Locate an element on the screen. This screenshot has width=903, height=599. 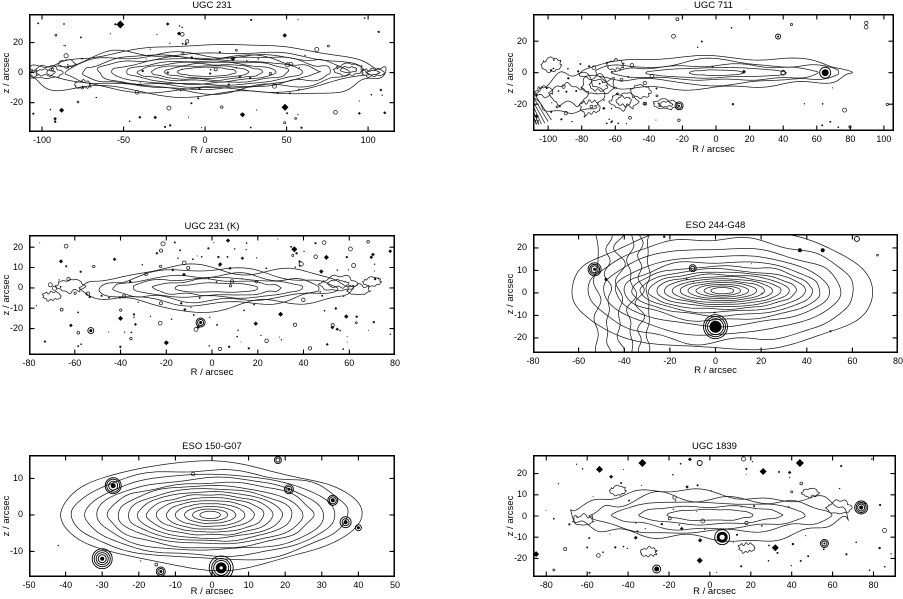
x-tick-label: 80 is located at coordinates (873, 584).